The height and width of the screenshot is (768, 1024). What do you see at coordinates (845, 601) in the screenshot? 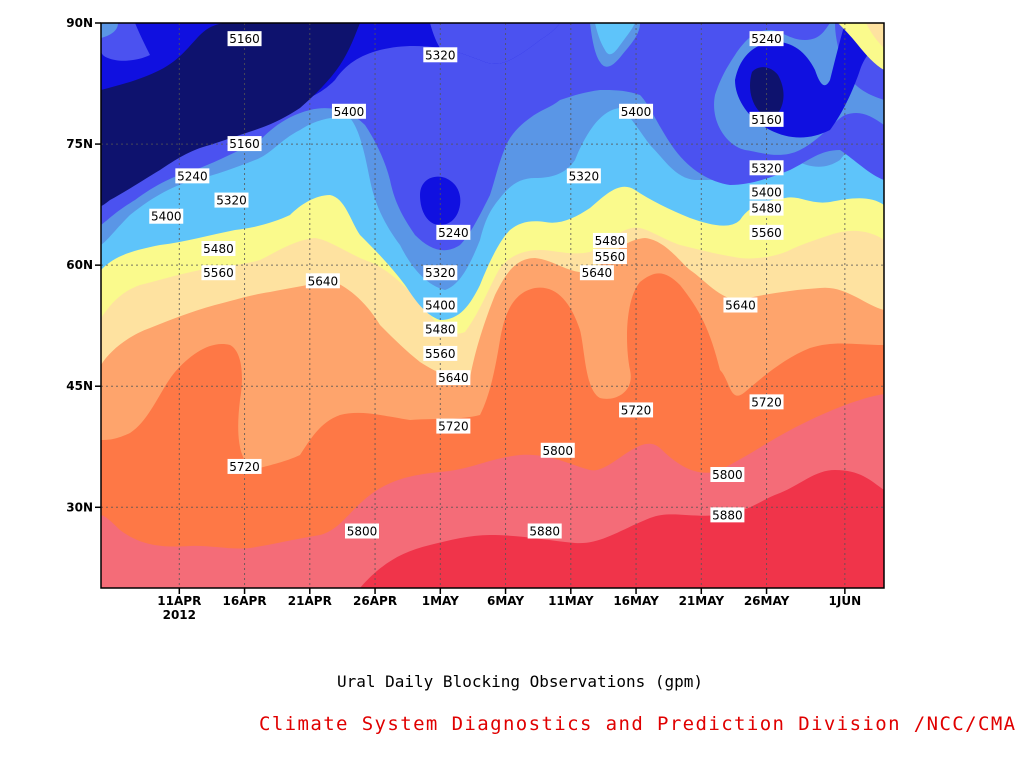
I see `x-tick-label: 1JUN` at bounding box center [845, 601].